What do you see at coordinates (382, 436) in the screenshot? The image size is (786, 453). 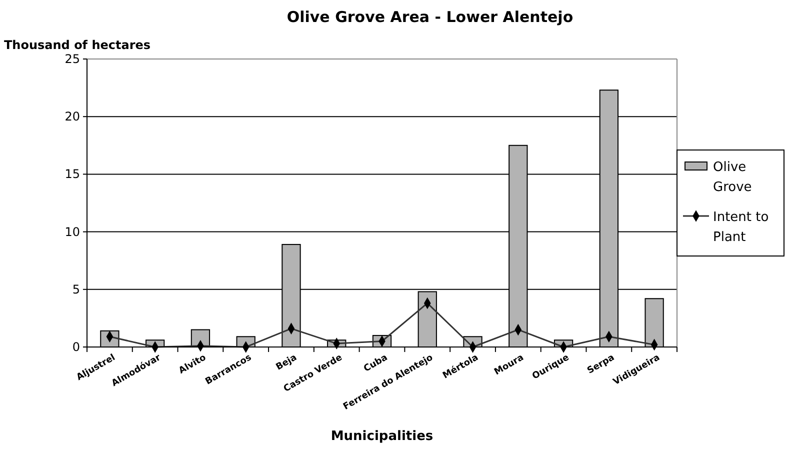 I see `x-axis-title: Municipalities` at bounding box center [382, 436].